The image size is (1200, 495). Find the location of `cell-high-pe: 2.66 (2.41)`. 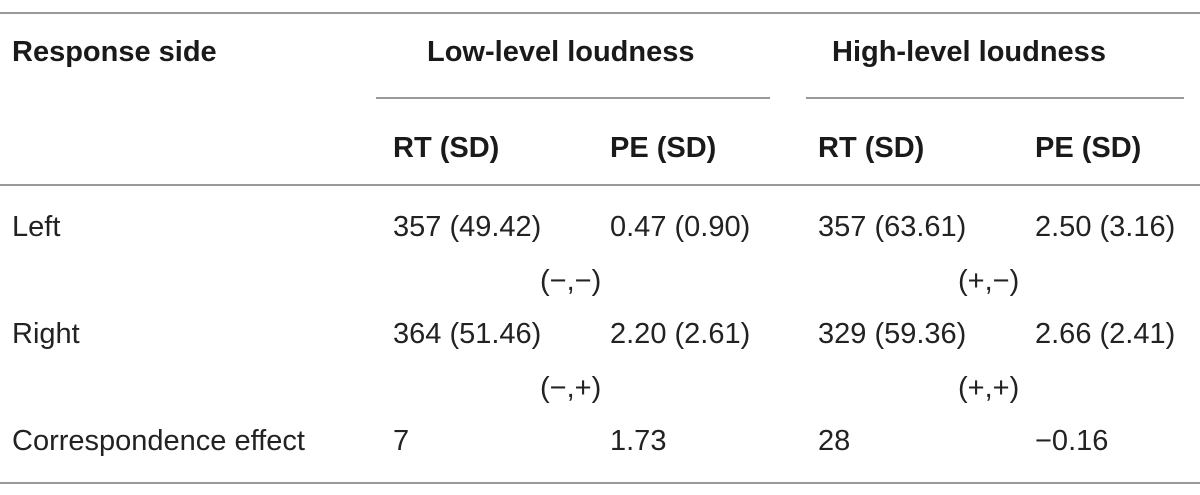

cell-high-pe: 2.66 (2.41) is located at coordinates (1105, 334).